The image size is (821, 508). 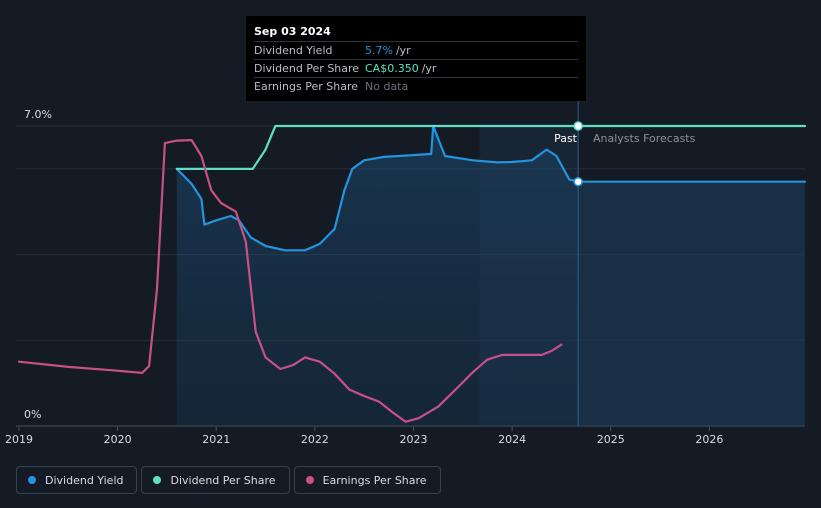 I want to click on x-tick-label: 2022, so click(x=315, y=439).